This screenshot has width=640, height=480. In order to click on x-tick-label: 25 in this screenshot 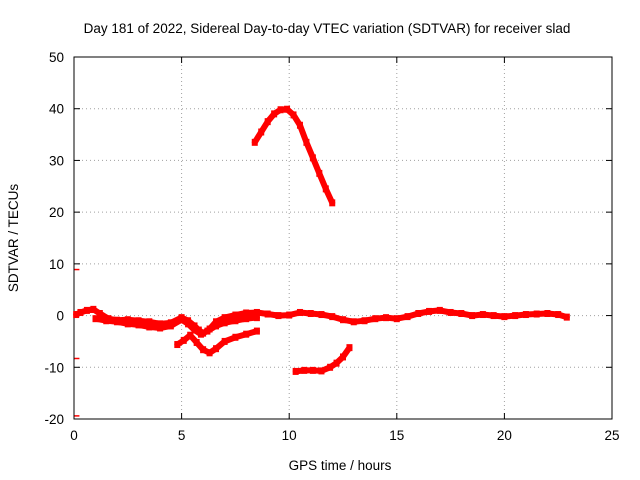, I will do `click(611, 435)`.